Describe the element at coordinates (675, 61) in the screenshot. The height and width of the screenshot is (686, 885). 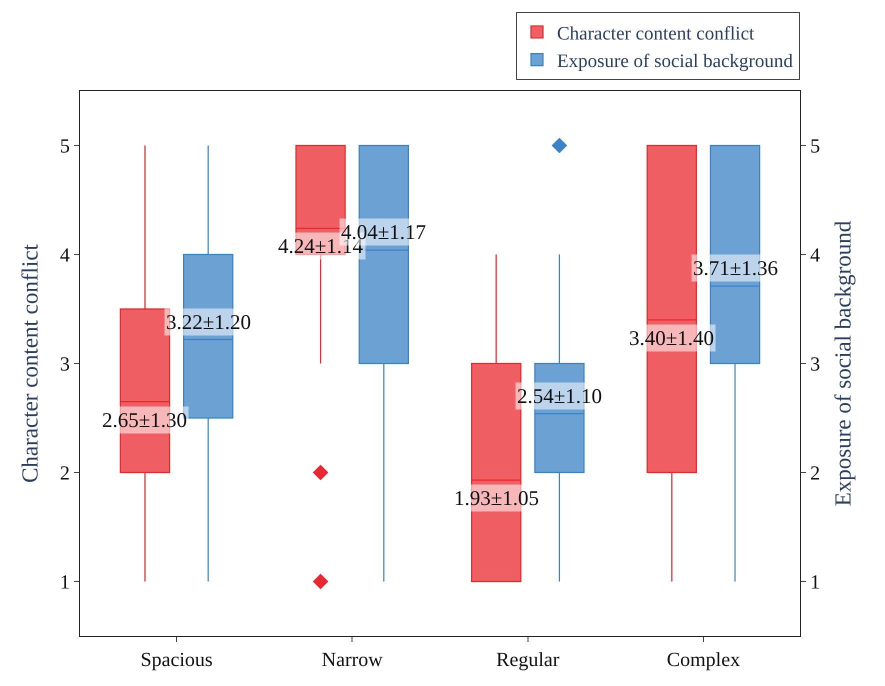
I see `legend-label: Exposure of social background` at that location.